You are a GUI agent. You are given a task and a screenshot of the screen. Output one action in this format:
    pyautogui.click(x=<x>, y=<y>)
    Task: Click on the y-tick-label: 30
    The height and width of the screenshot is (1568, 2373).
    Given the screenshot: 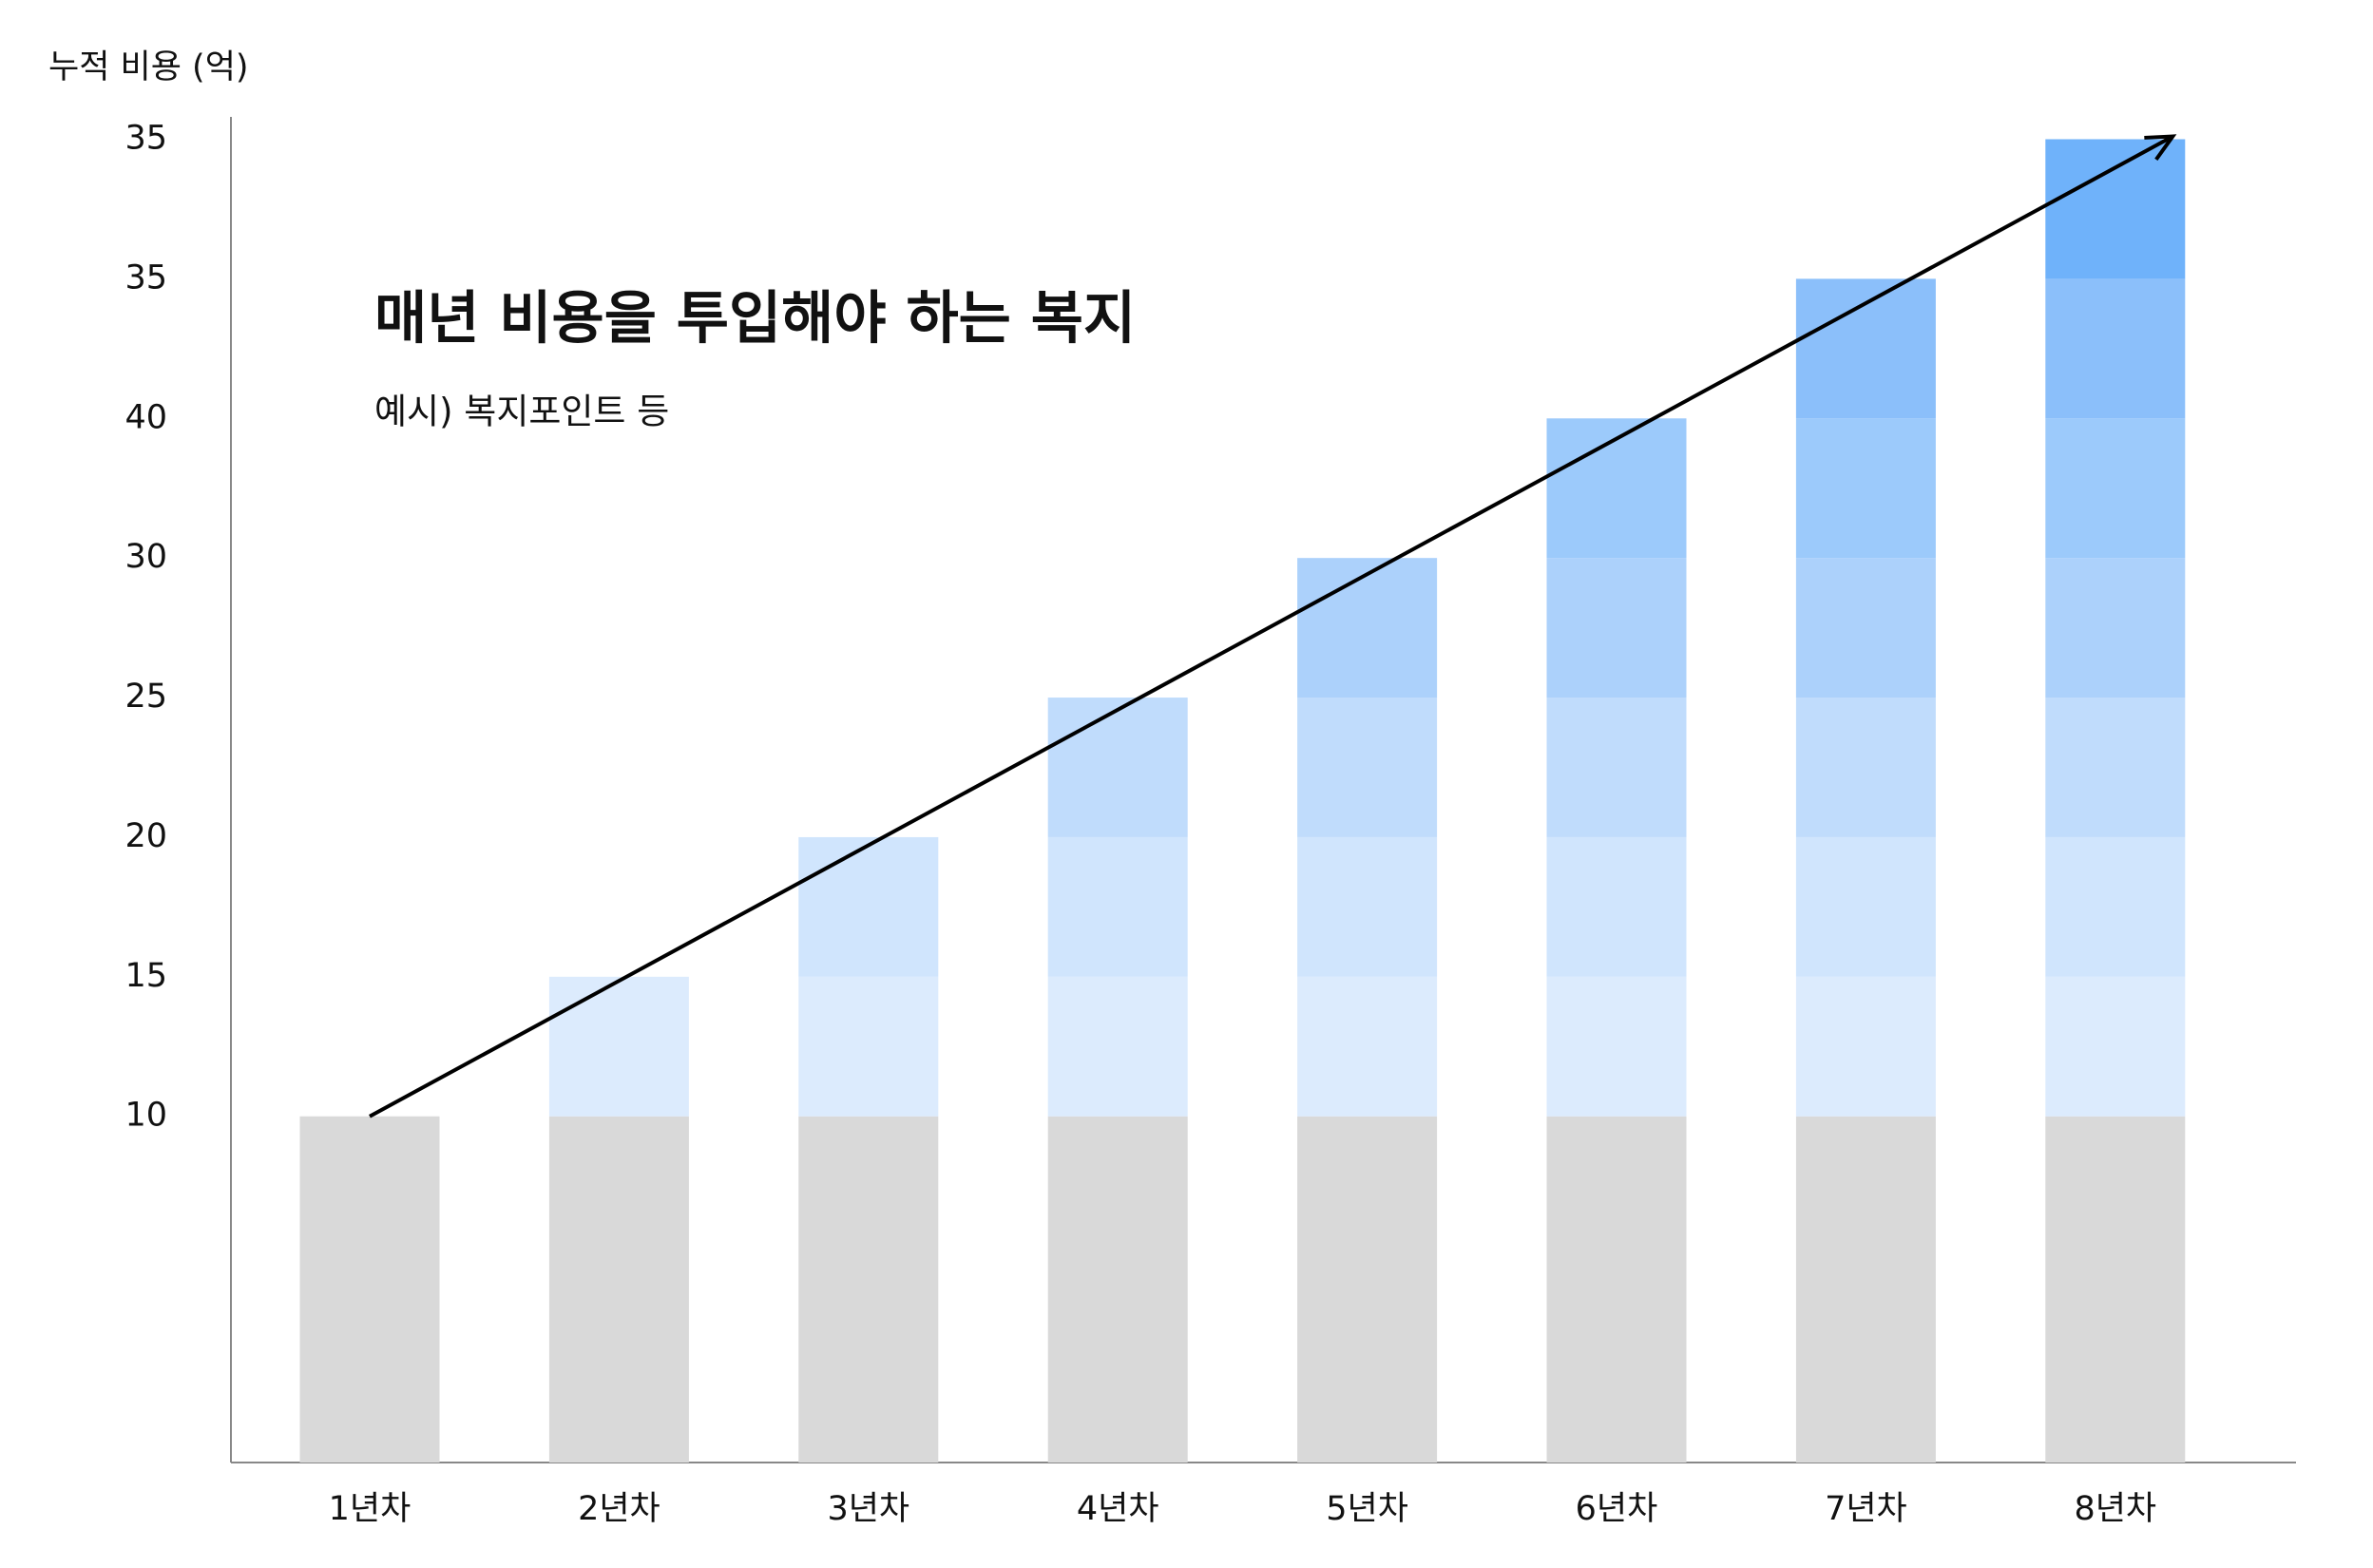 What is the action you would take?
    pyautogui.click(x=145, y=557)
    